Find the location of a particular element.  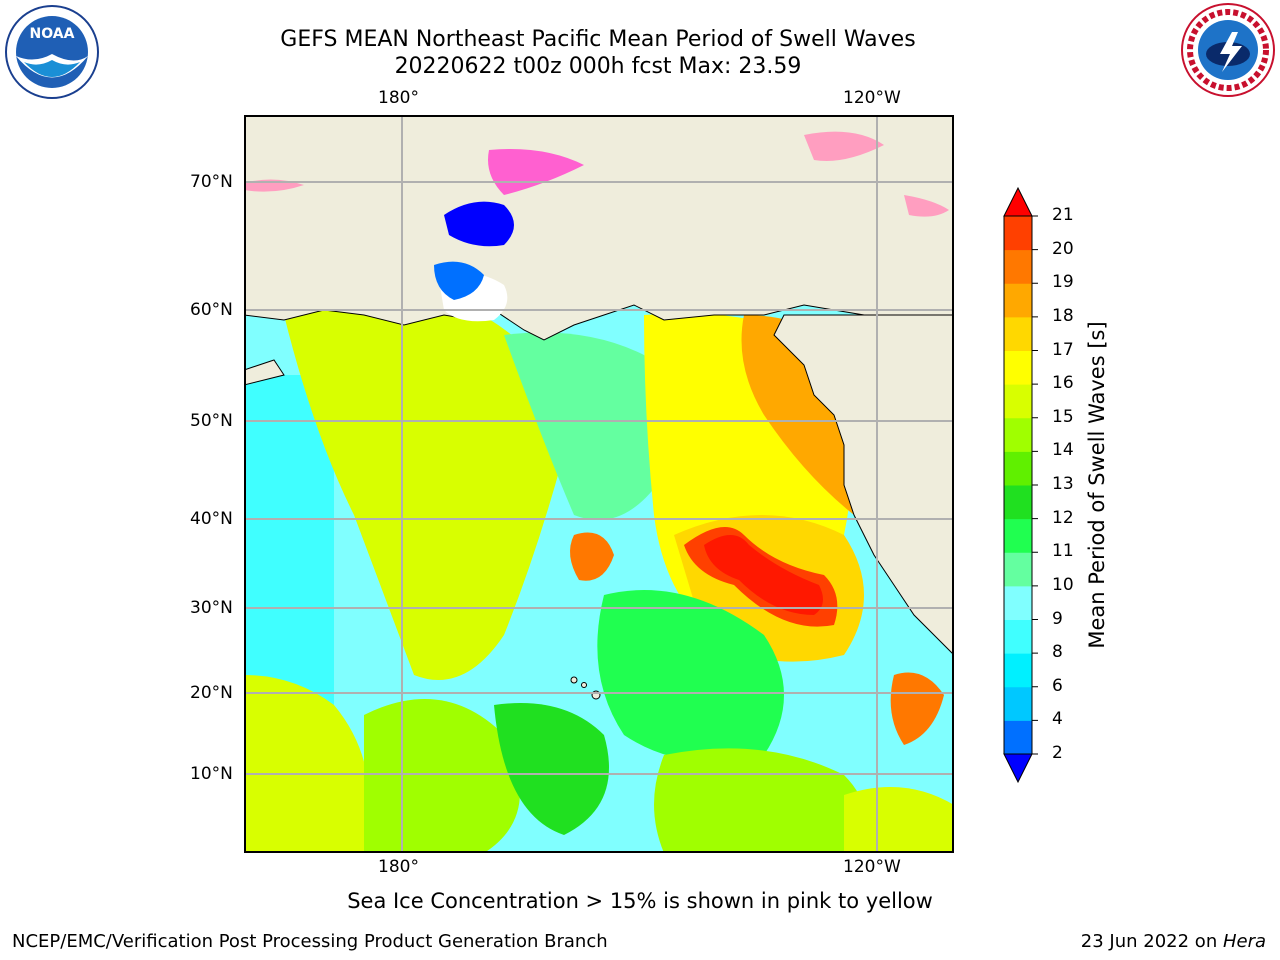

colorbar-tick-label: 15 is located at coordinates (1063, 416).